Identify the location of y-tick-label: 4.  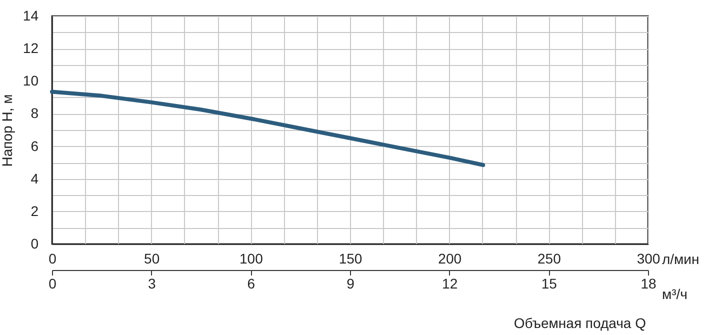
(34, 178).